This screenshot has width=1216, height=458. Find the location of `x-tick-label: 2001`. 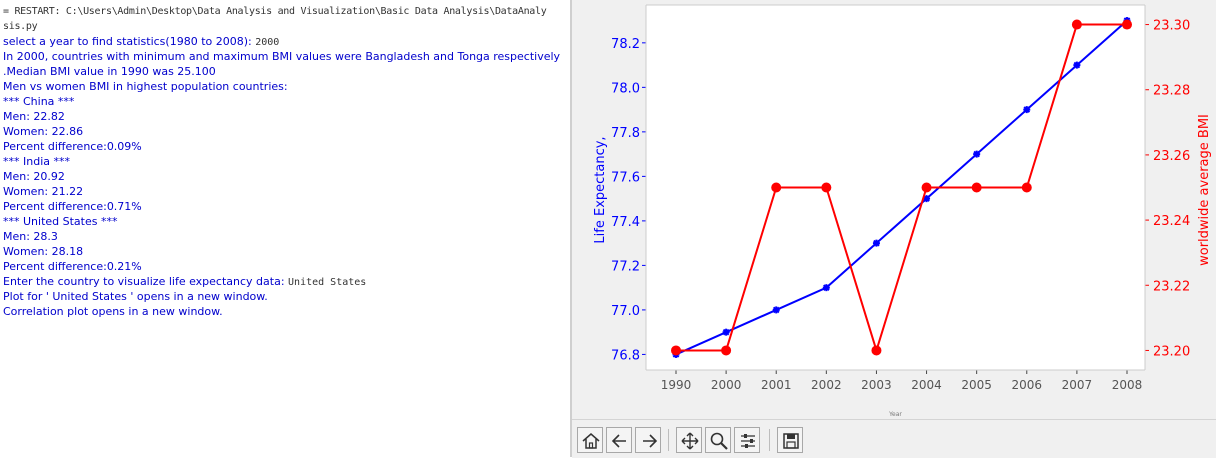

x-tick-label: 2001 is located at coordinates (776, 385).